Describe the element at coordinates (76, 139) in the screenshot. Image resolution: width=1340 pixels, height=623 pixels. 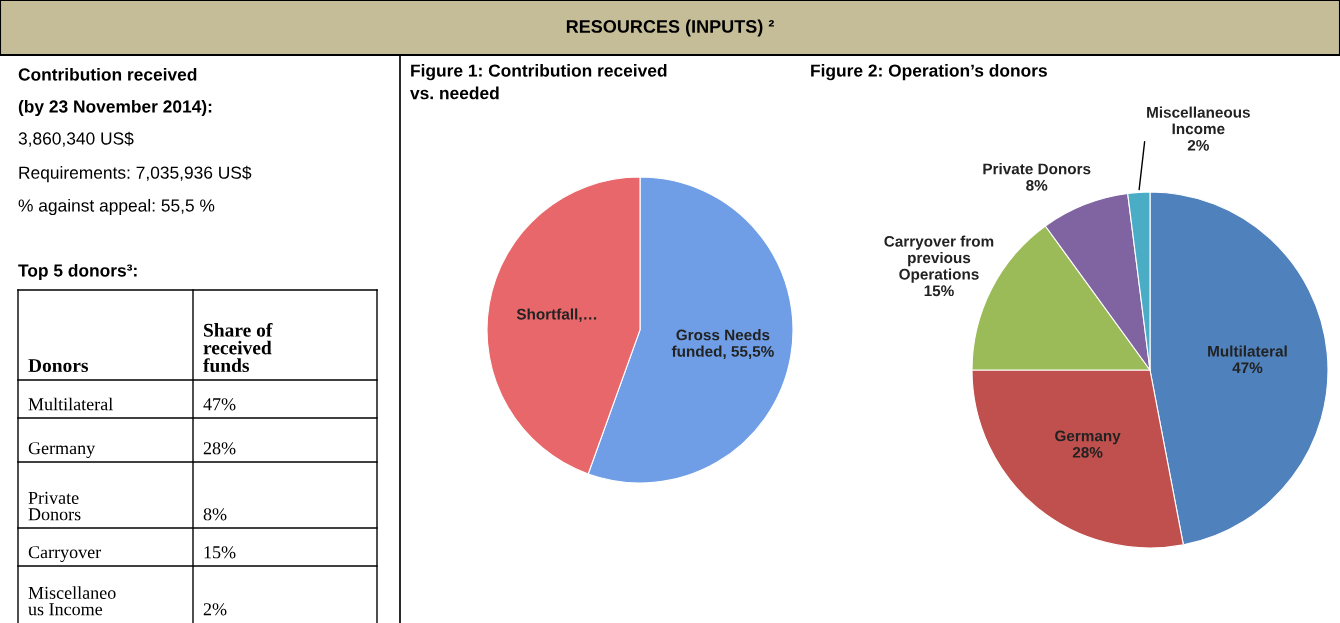
I see `text: 3,860,340 US$` at that location.